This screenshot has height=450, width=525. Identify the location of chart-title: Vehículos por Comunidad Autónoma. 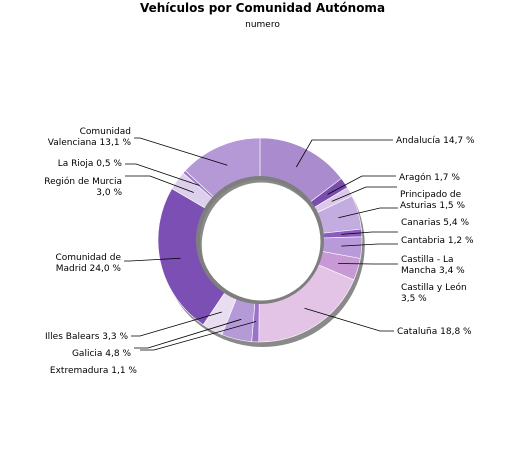
(262, 8).